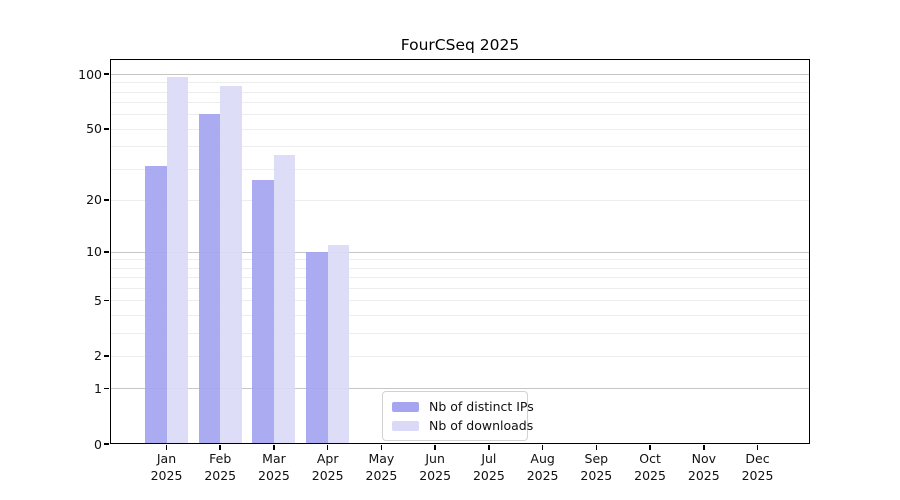 This screenshot has height=500, width=900. I want to click on x-tick-label-sep: Sep 2025, so click(596, 467).